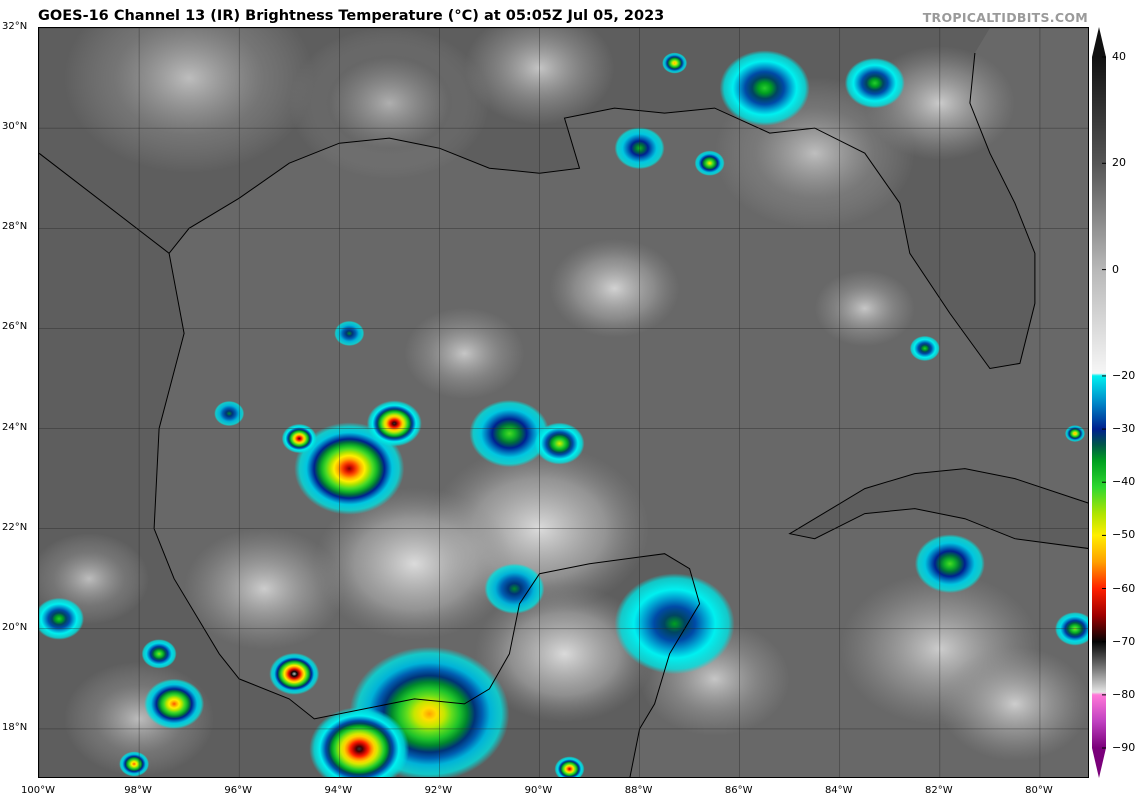  Describe the element at coordinates (1124, 588) in the screenshot. I see `colorbar-tick-label: −60` at that location.